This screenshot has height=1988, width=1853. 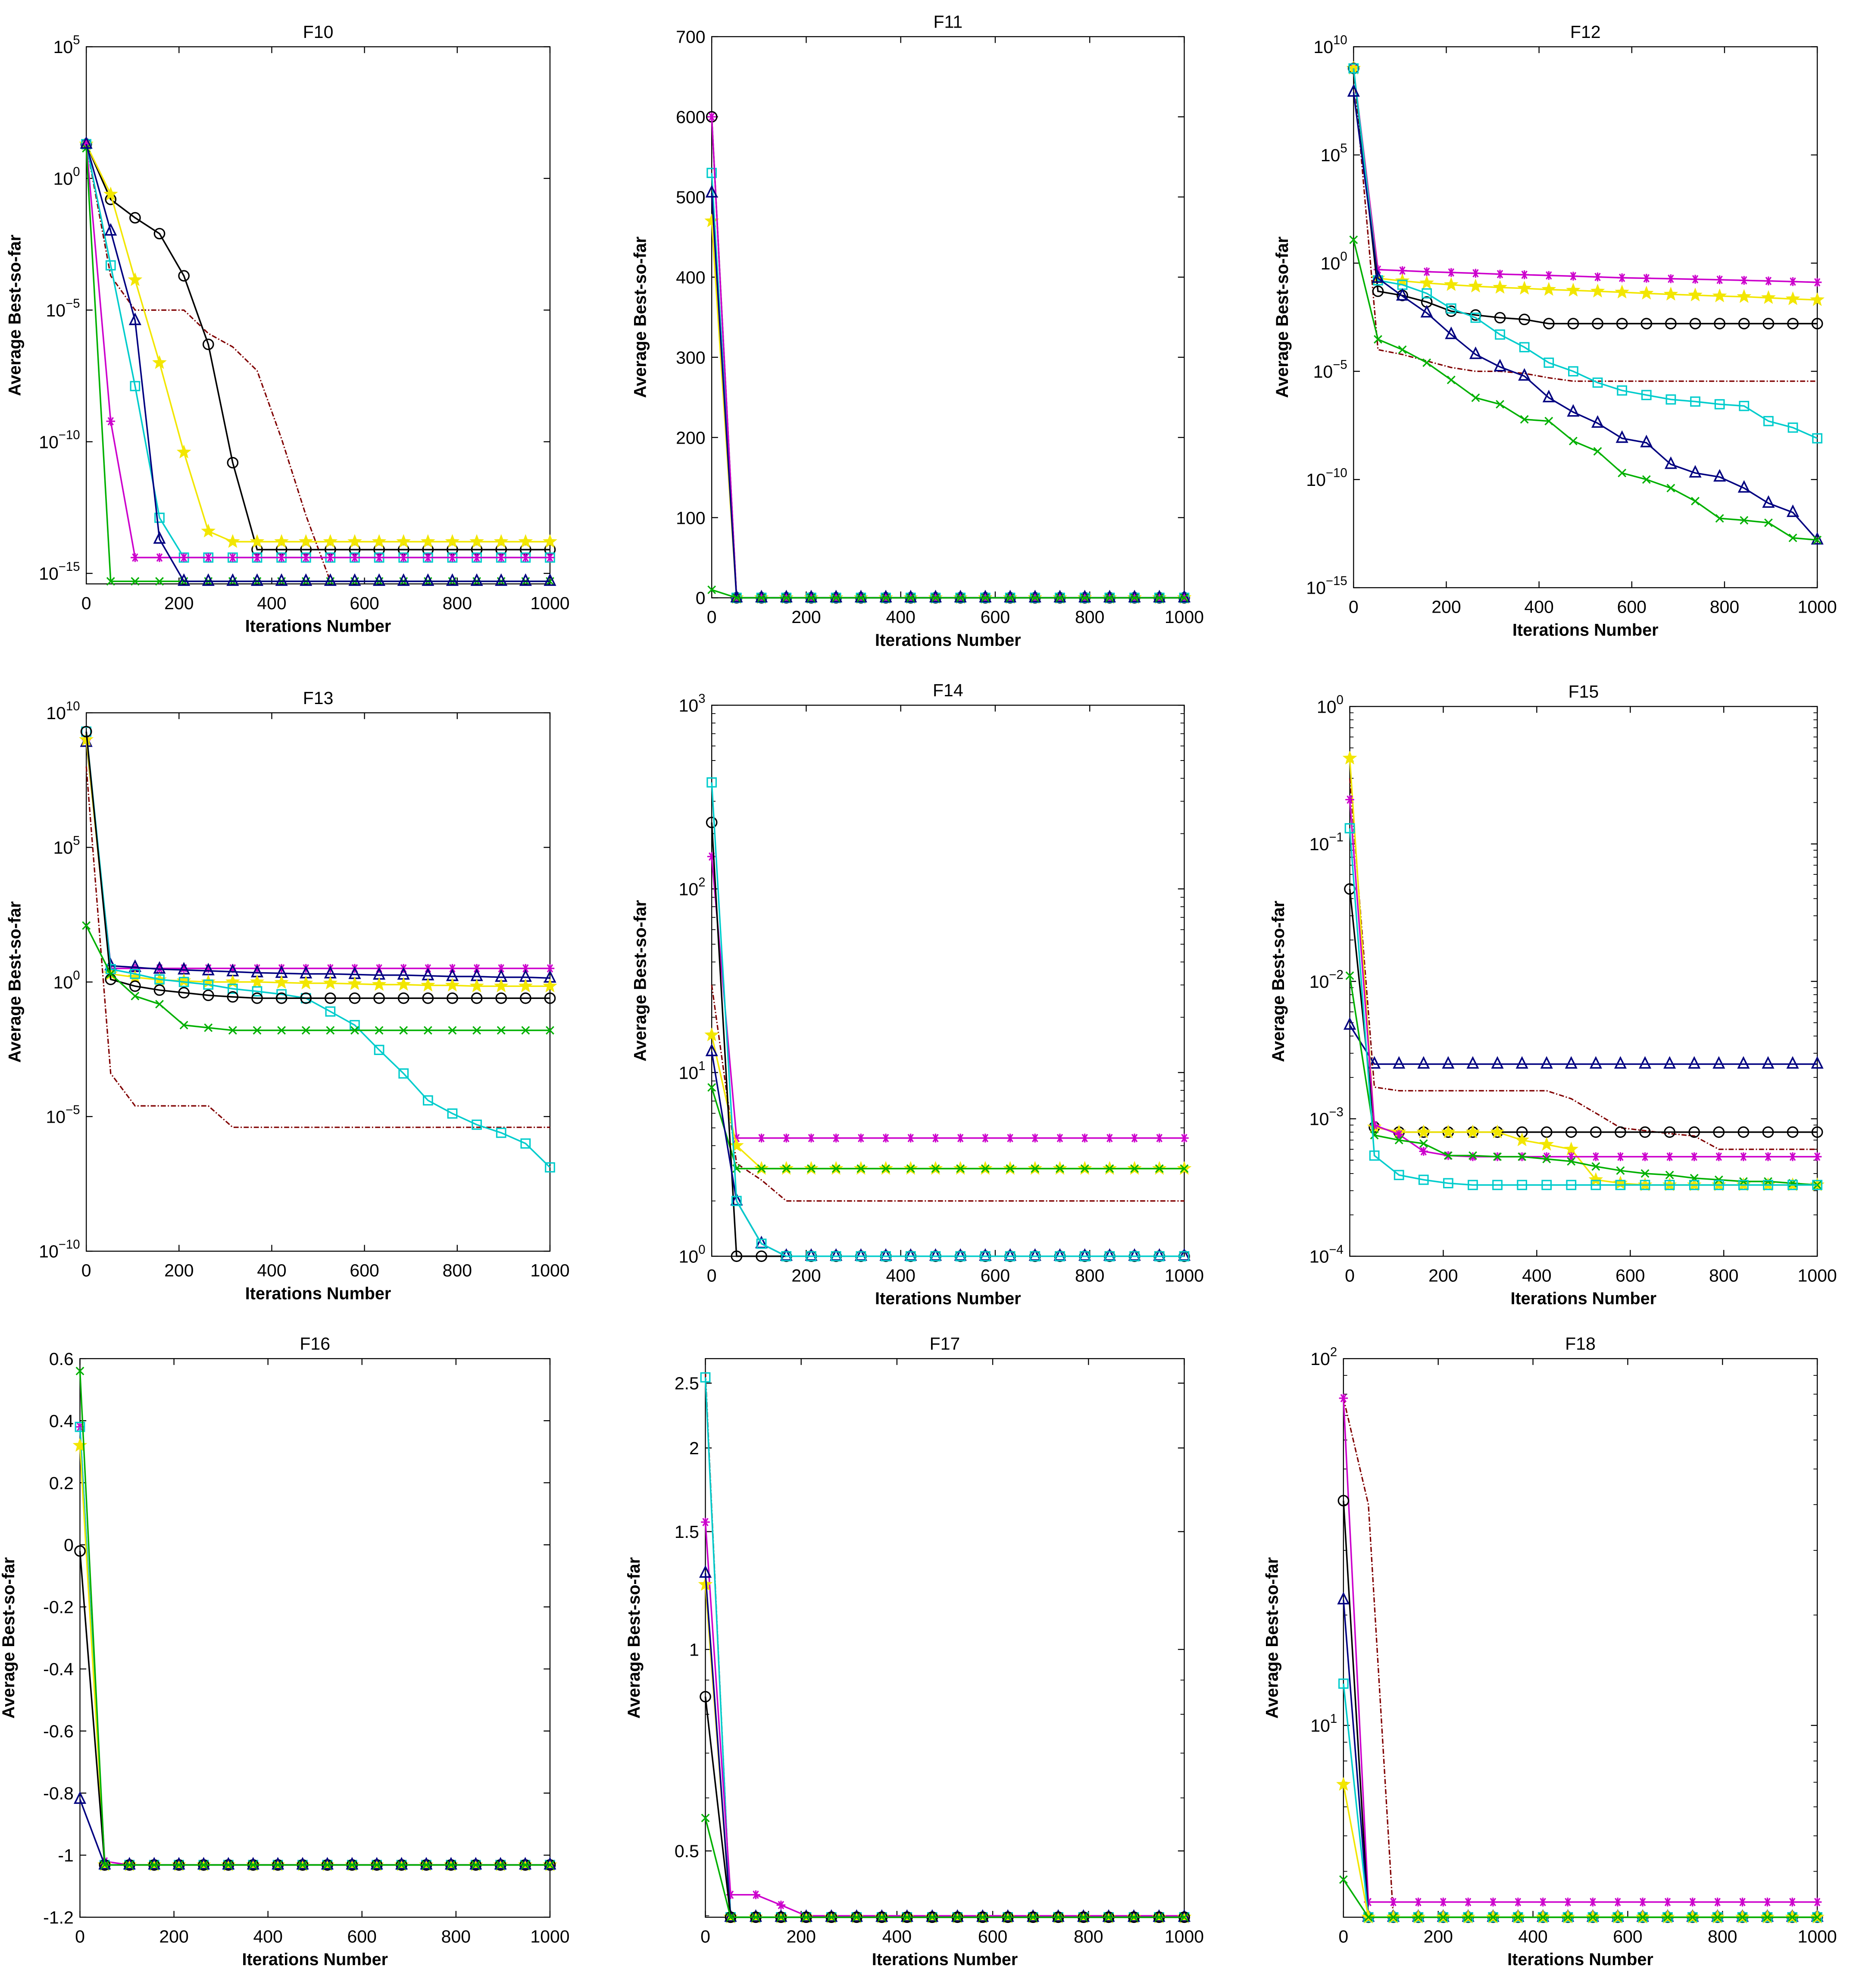 I want to click on y-tick-label: 700, so click(x=690, y=37).